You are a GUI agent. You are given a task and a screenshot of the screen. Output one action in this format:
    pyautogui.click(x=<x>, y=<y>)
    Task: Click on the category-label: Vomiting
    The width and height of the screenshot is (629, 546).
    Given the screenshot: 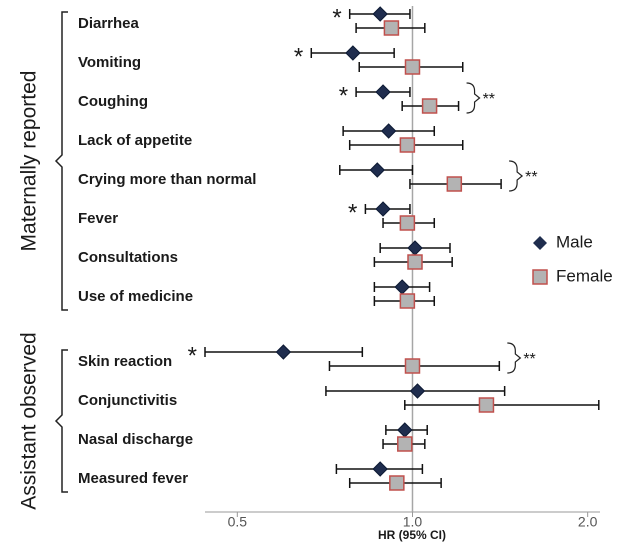 What is the action you would take?
    pyautogui.click(x=109, y=62)
    